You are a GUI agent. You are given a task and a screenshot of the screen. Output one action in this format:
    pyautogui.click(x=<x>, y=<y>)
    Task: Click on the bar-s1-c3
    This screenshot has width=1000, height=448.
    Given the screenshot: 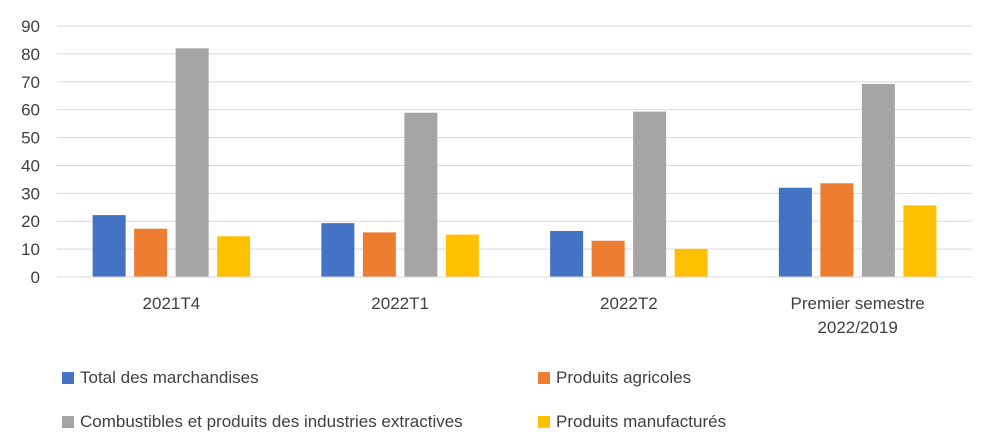 What is the action you would take?
    pyautogui.click(x=567, y=253)
    